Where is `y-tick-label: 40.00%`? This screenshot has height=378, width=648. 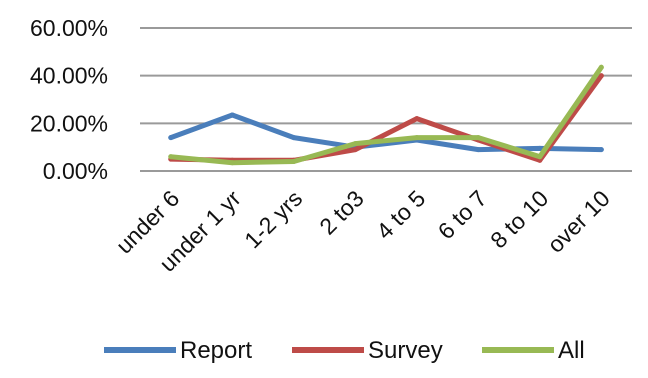 y-tick-label: 40.00% is located at coordinates (69, 76).